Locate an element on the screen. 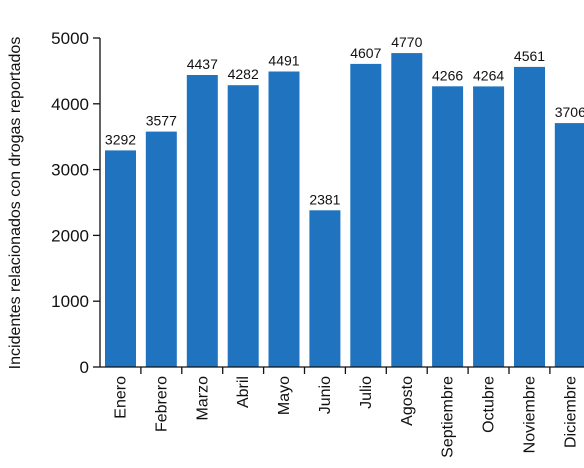  data-label-febrero: 3577 is located at coordinates (161, 121).